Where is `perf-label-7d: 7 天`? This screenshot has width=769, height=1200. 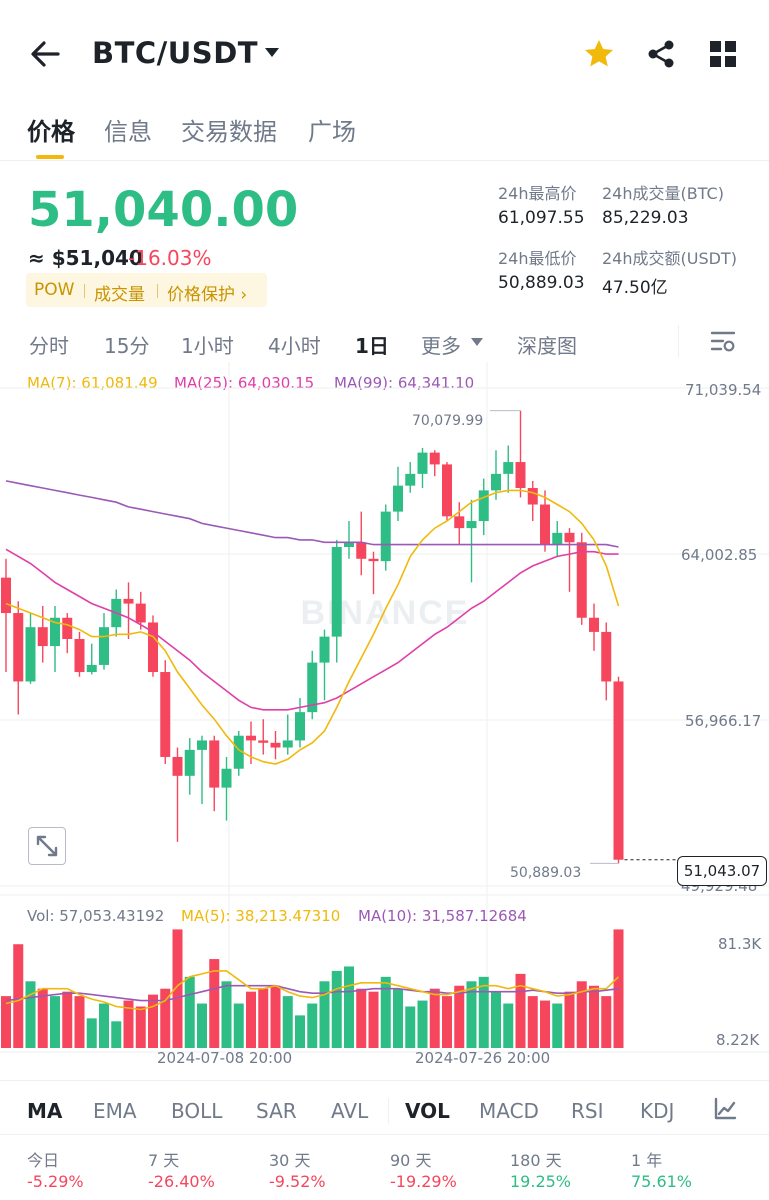 perf-label-7d: 7 天 is located at coordinates (164, 1160).